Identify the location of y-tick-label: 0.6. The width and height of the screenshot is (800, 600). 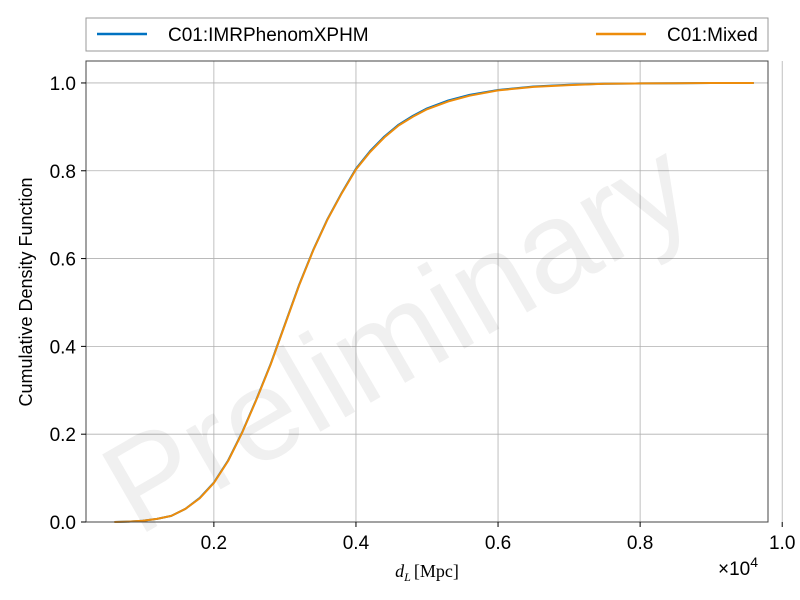
(63, 260).